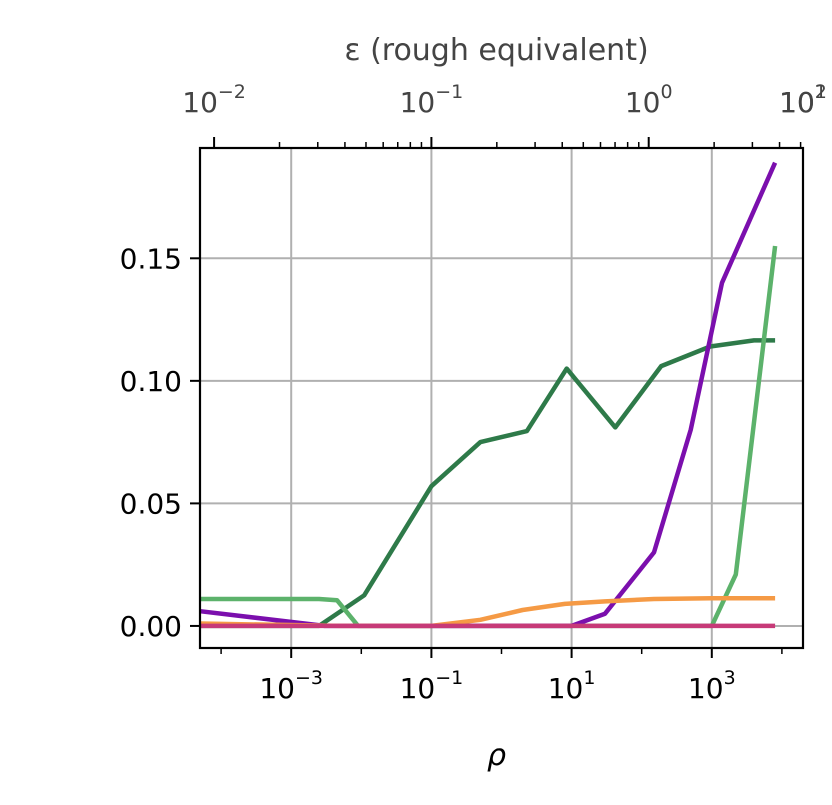  Describe the element at coordinates (214, 100) in the screenshot. I see `top-tick-label: 10⁻²` at that location.